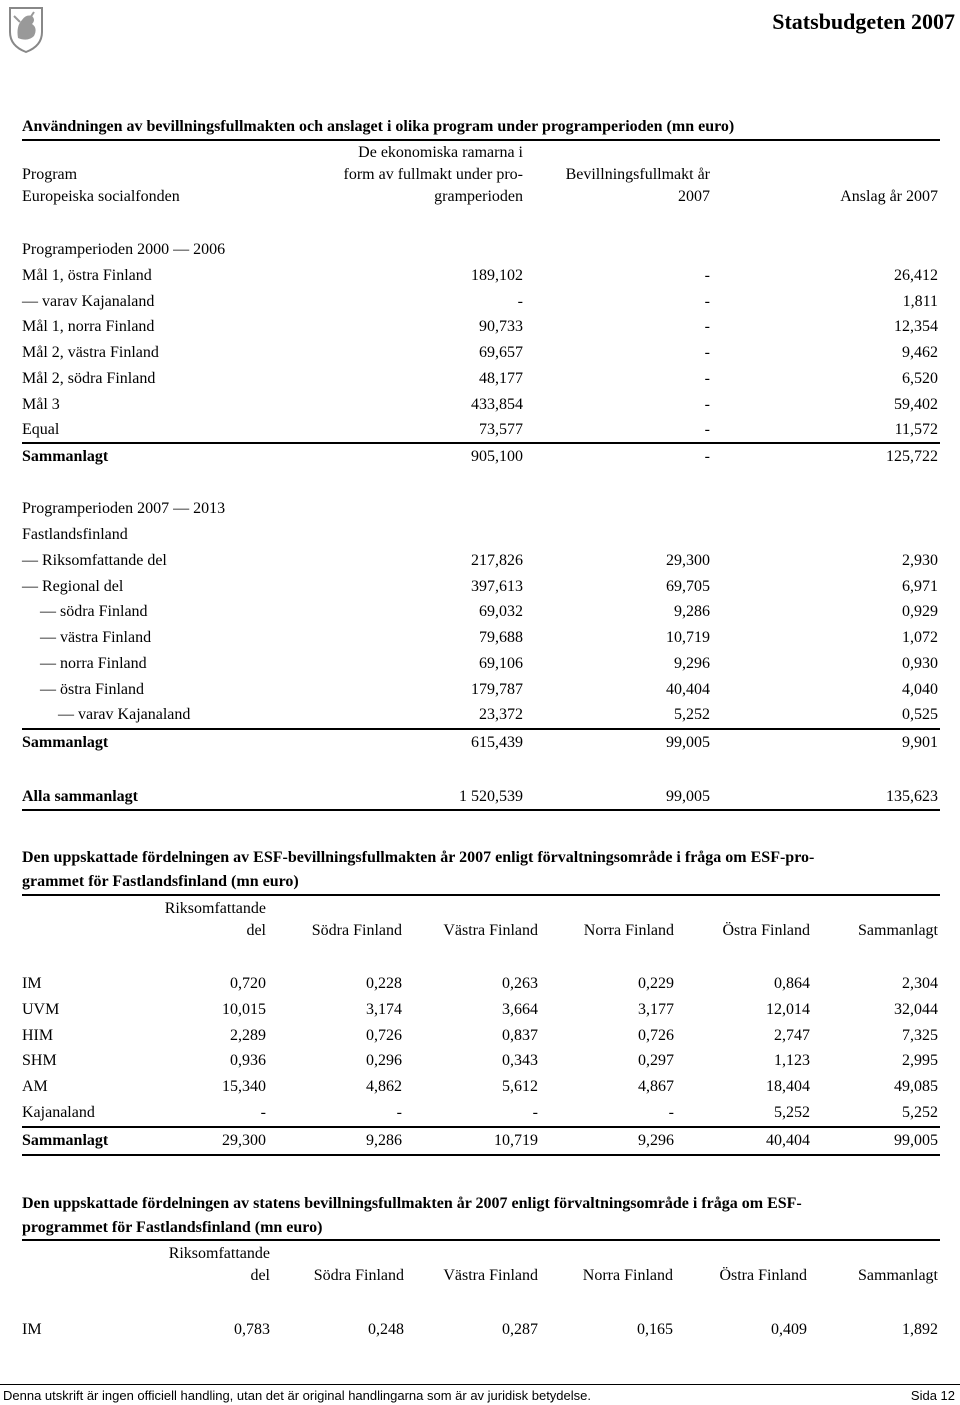 This screenshot has width=960, height=1405. What do you see at coordinates (497, 560) in the screenshot?
I see `cell: 217,826` at bounding box center [497, 560].